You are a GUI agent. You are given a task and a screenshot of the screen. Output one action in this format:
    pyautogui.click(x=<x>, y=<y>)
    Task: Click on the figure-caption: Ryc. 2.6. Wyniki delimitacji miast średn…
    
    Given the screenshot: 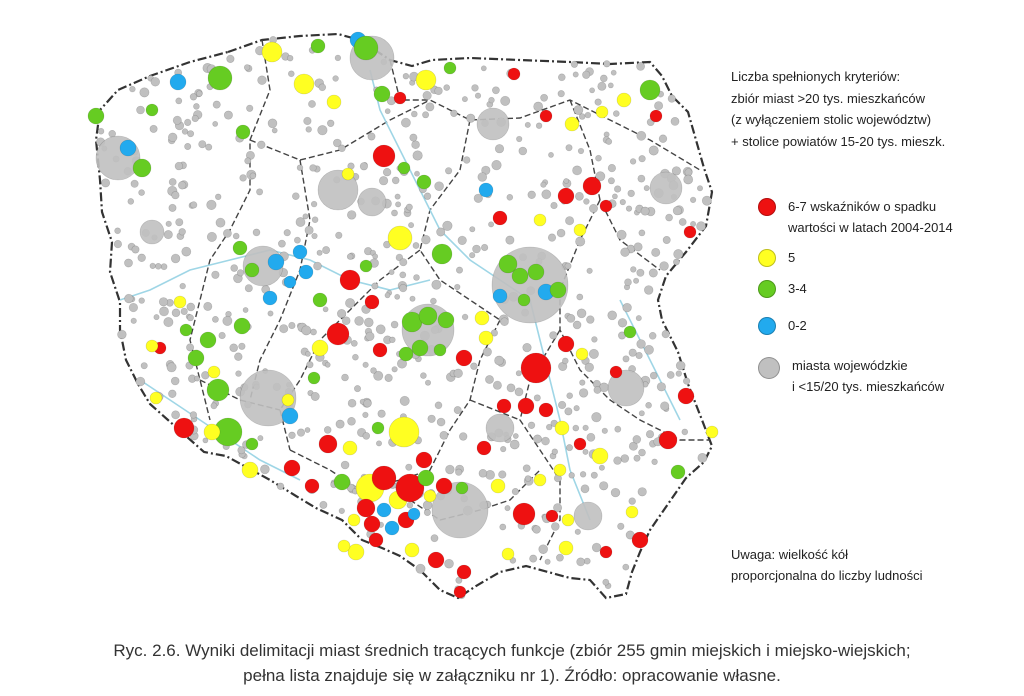 What is the action you would take?
    pyautogui.click(x=512, y=663)
    